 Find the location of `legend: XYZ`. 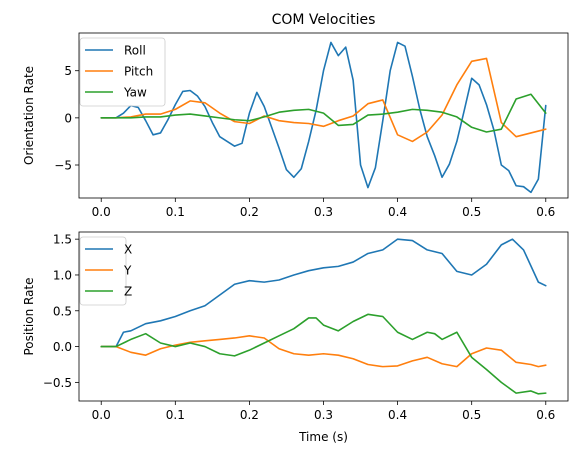

legend: XYZ is located at coordinates (105, 271).